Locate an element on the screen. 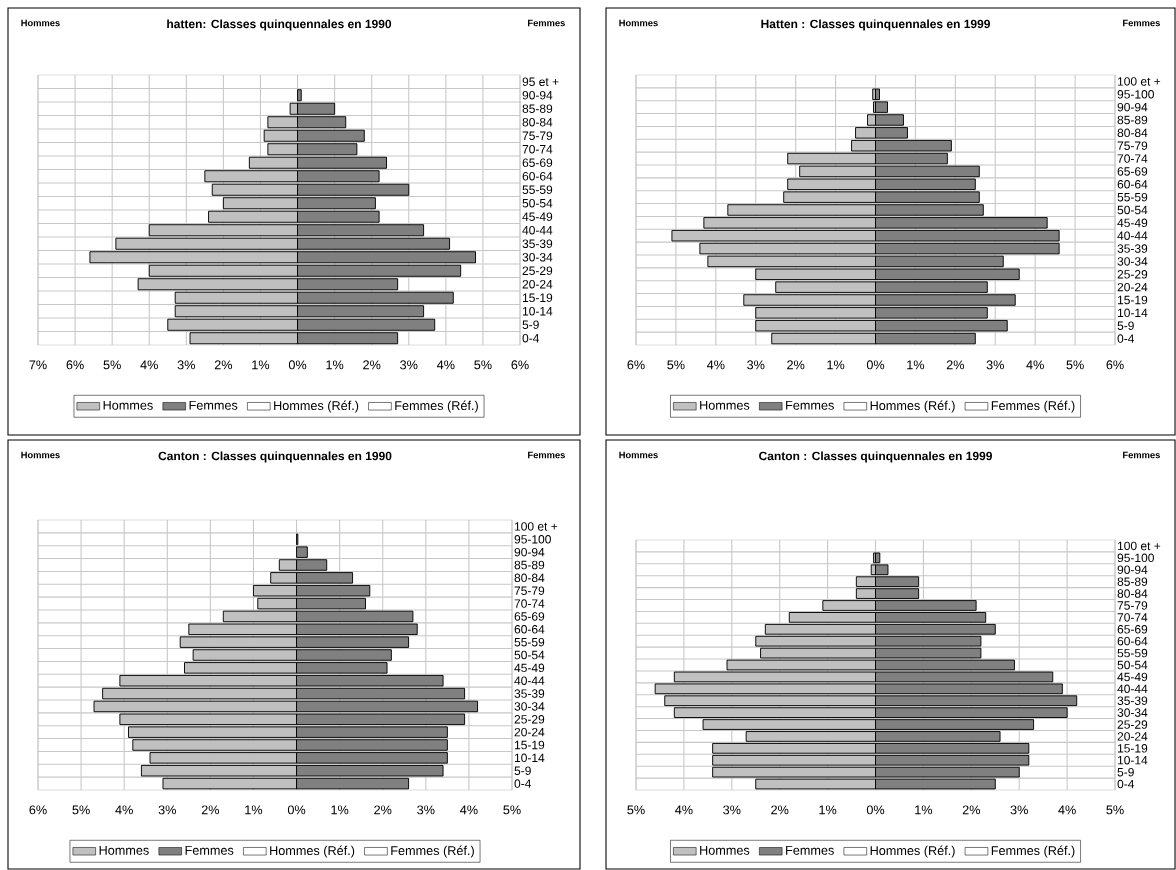 The image size is (1176, 870). x-tick-label: 6% is located at coordinates (520, 365).